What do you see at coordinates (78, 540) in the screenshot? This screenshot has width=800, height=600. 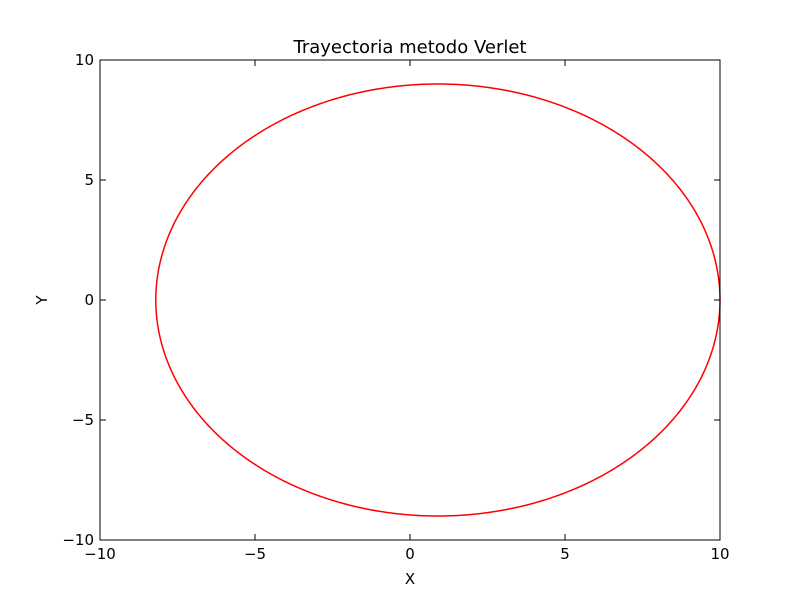 I see `y-tick-label: −10` at bounding box center [78, 540].